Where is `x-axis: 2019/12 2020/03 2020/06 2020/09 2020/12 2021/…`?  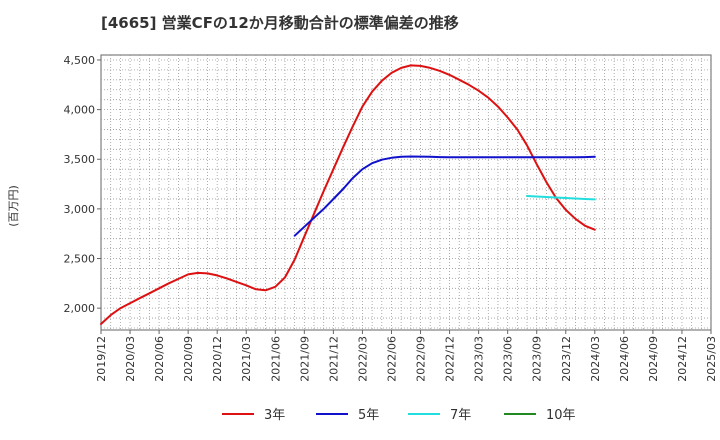
x-axis: 2019/12 2020/03 2020/06 2020/09 2020/12 2021/… is located at coordinates (406, 356).